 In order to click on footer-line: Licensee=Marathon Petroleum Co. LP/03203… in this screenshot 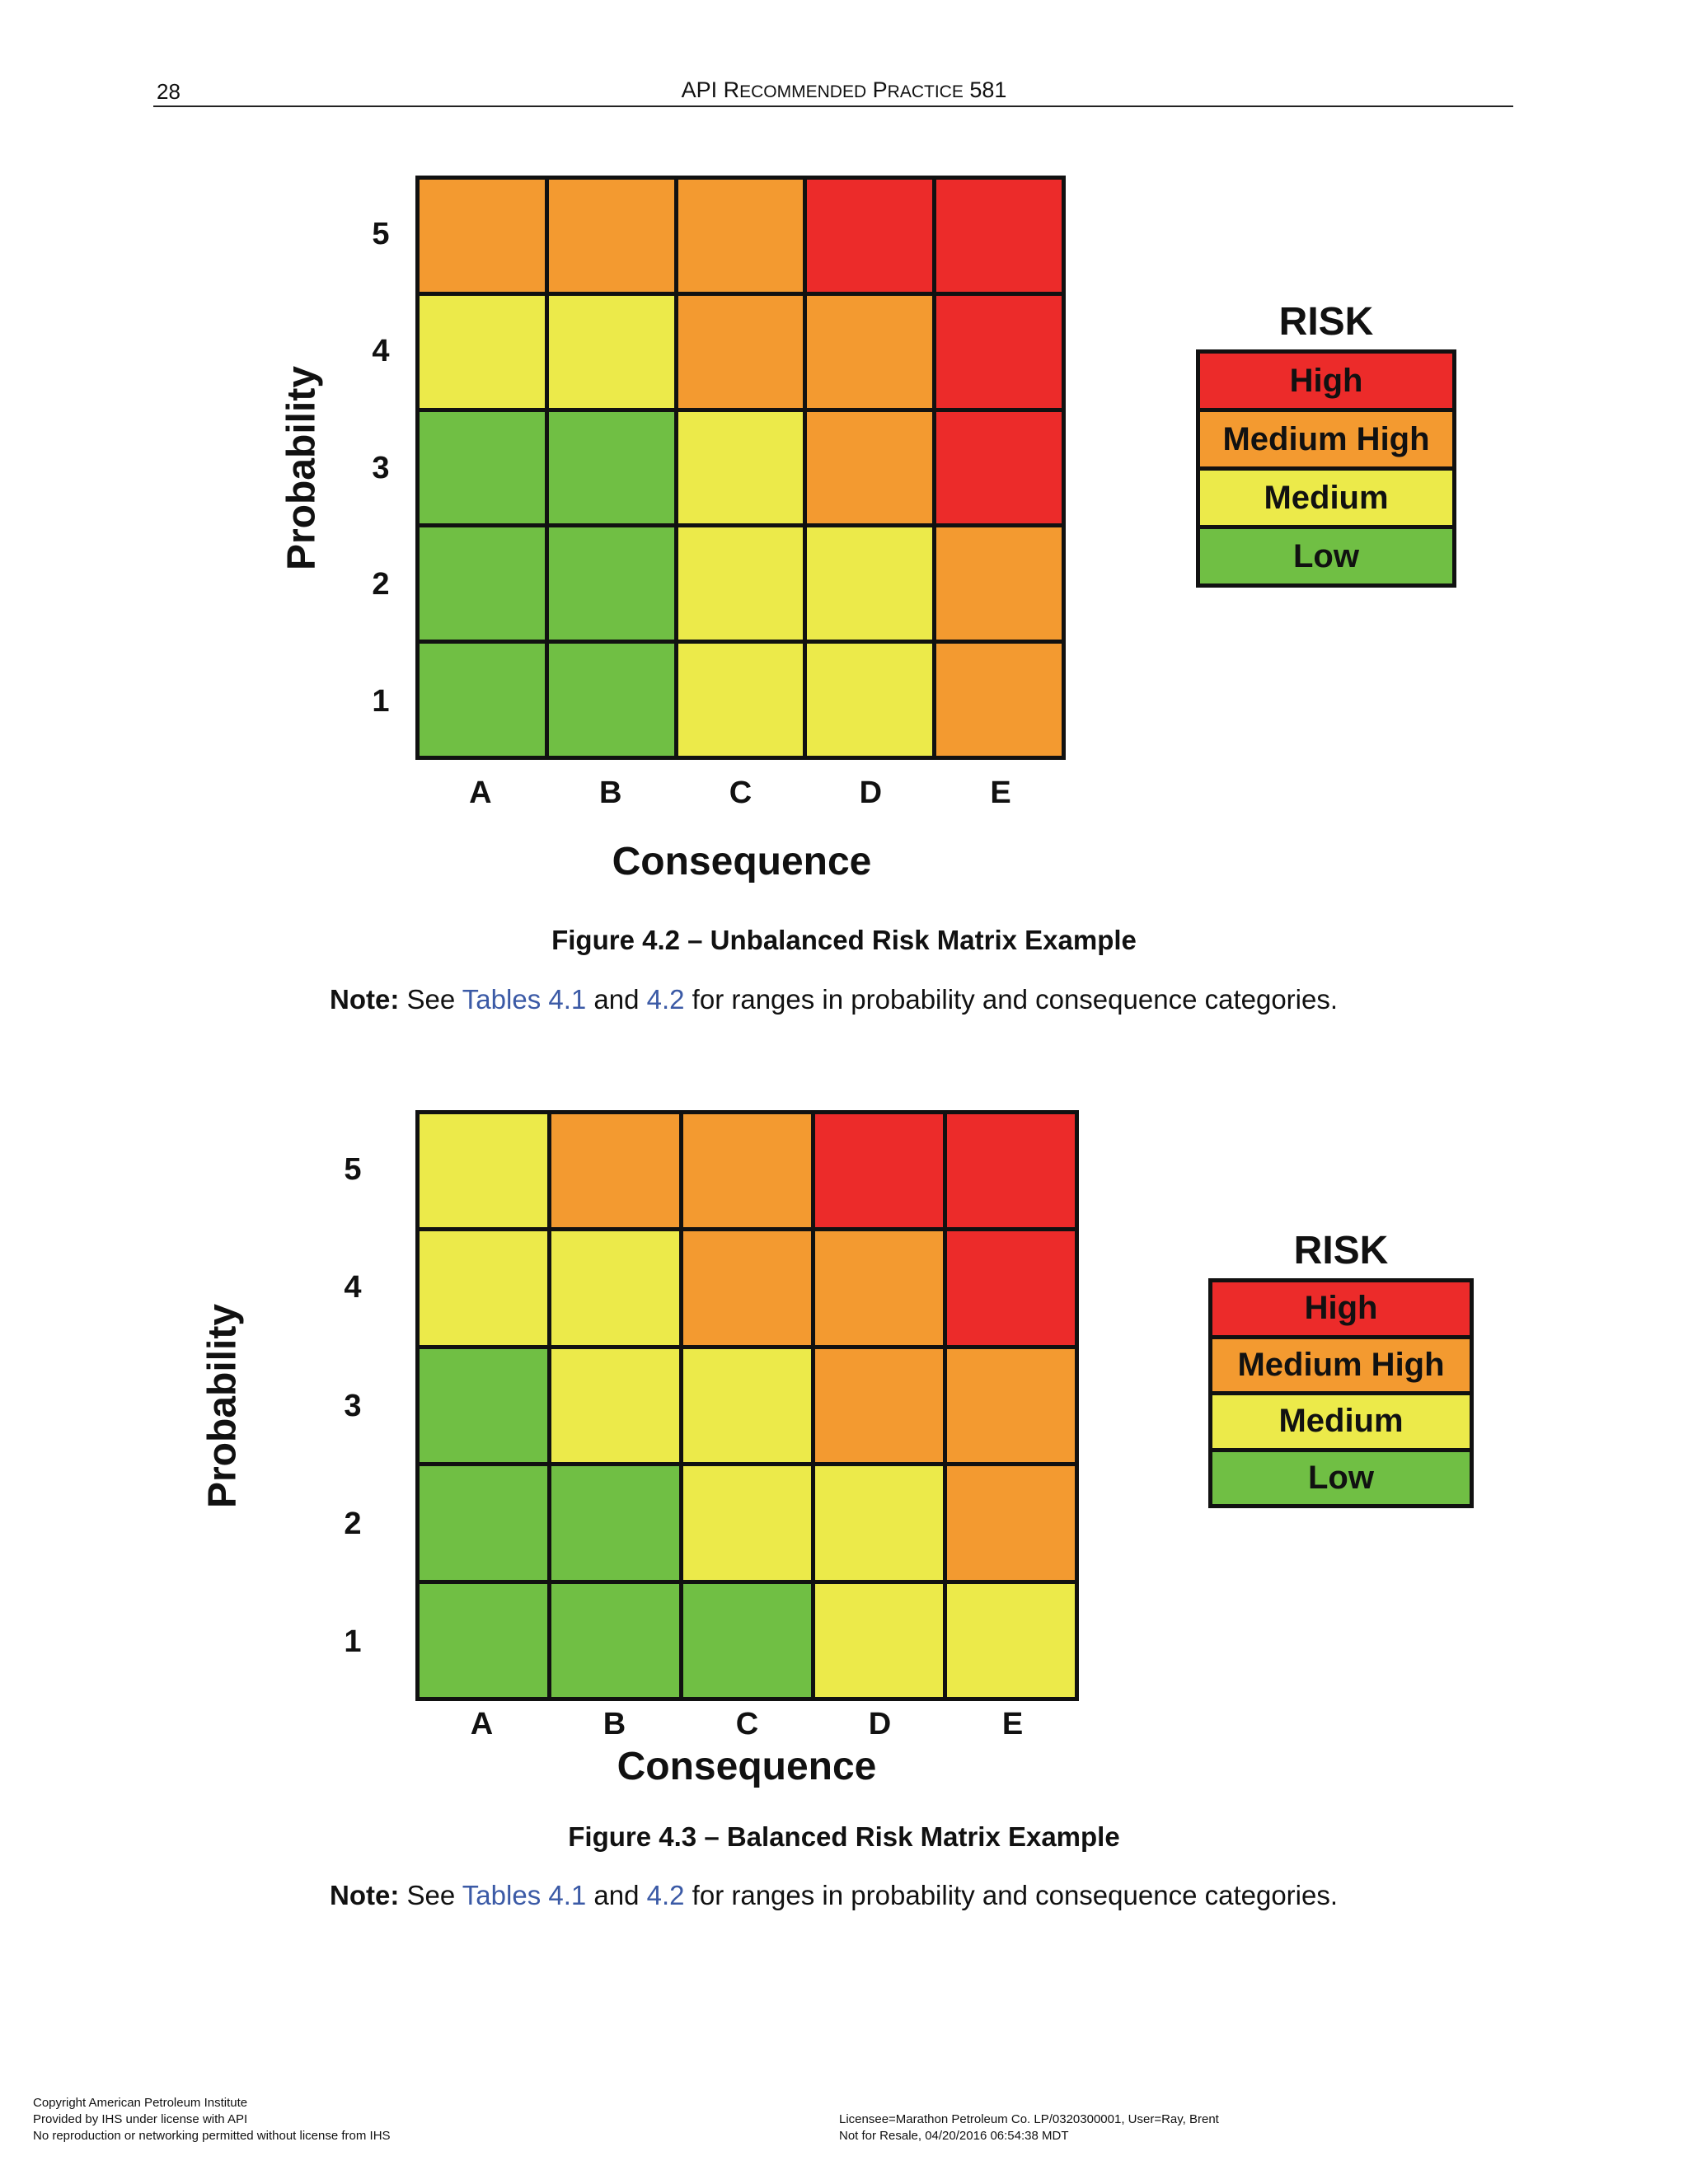, I will do `click(1029, 2119)`.